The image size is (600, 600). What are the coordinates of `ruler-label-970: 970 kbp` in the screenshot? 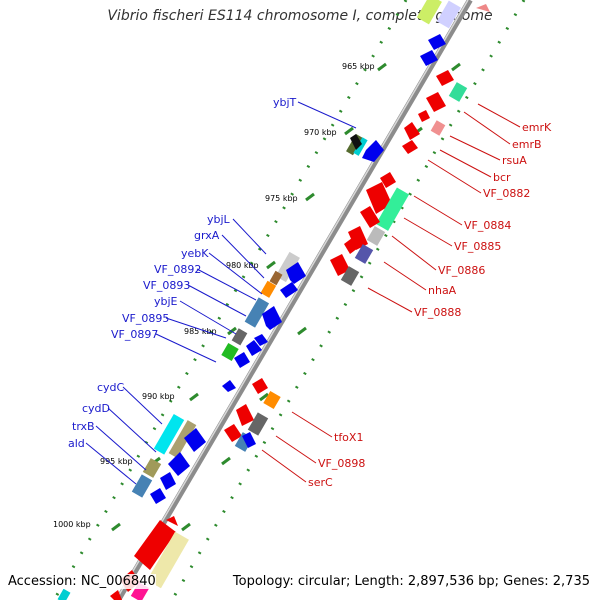 It's located at (320, 132).